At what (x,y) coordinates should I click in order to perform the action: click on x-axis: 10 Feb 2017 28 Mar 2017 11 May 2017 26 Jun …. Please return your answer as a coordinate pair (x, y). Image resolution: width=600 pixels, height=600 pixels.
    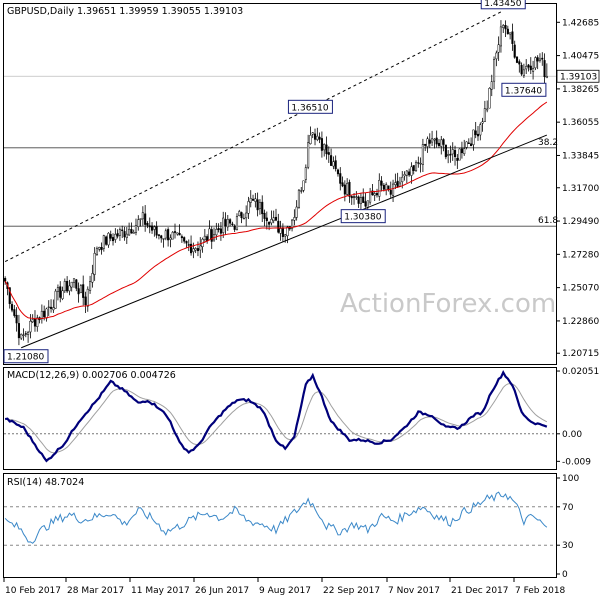
    Looking at the image, I should click on (284, 587).